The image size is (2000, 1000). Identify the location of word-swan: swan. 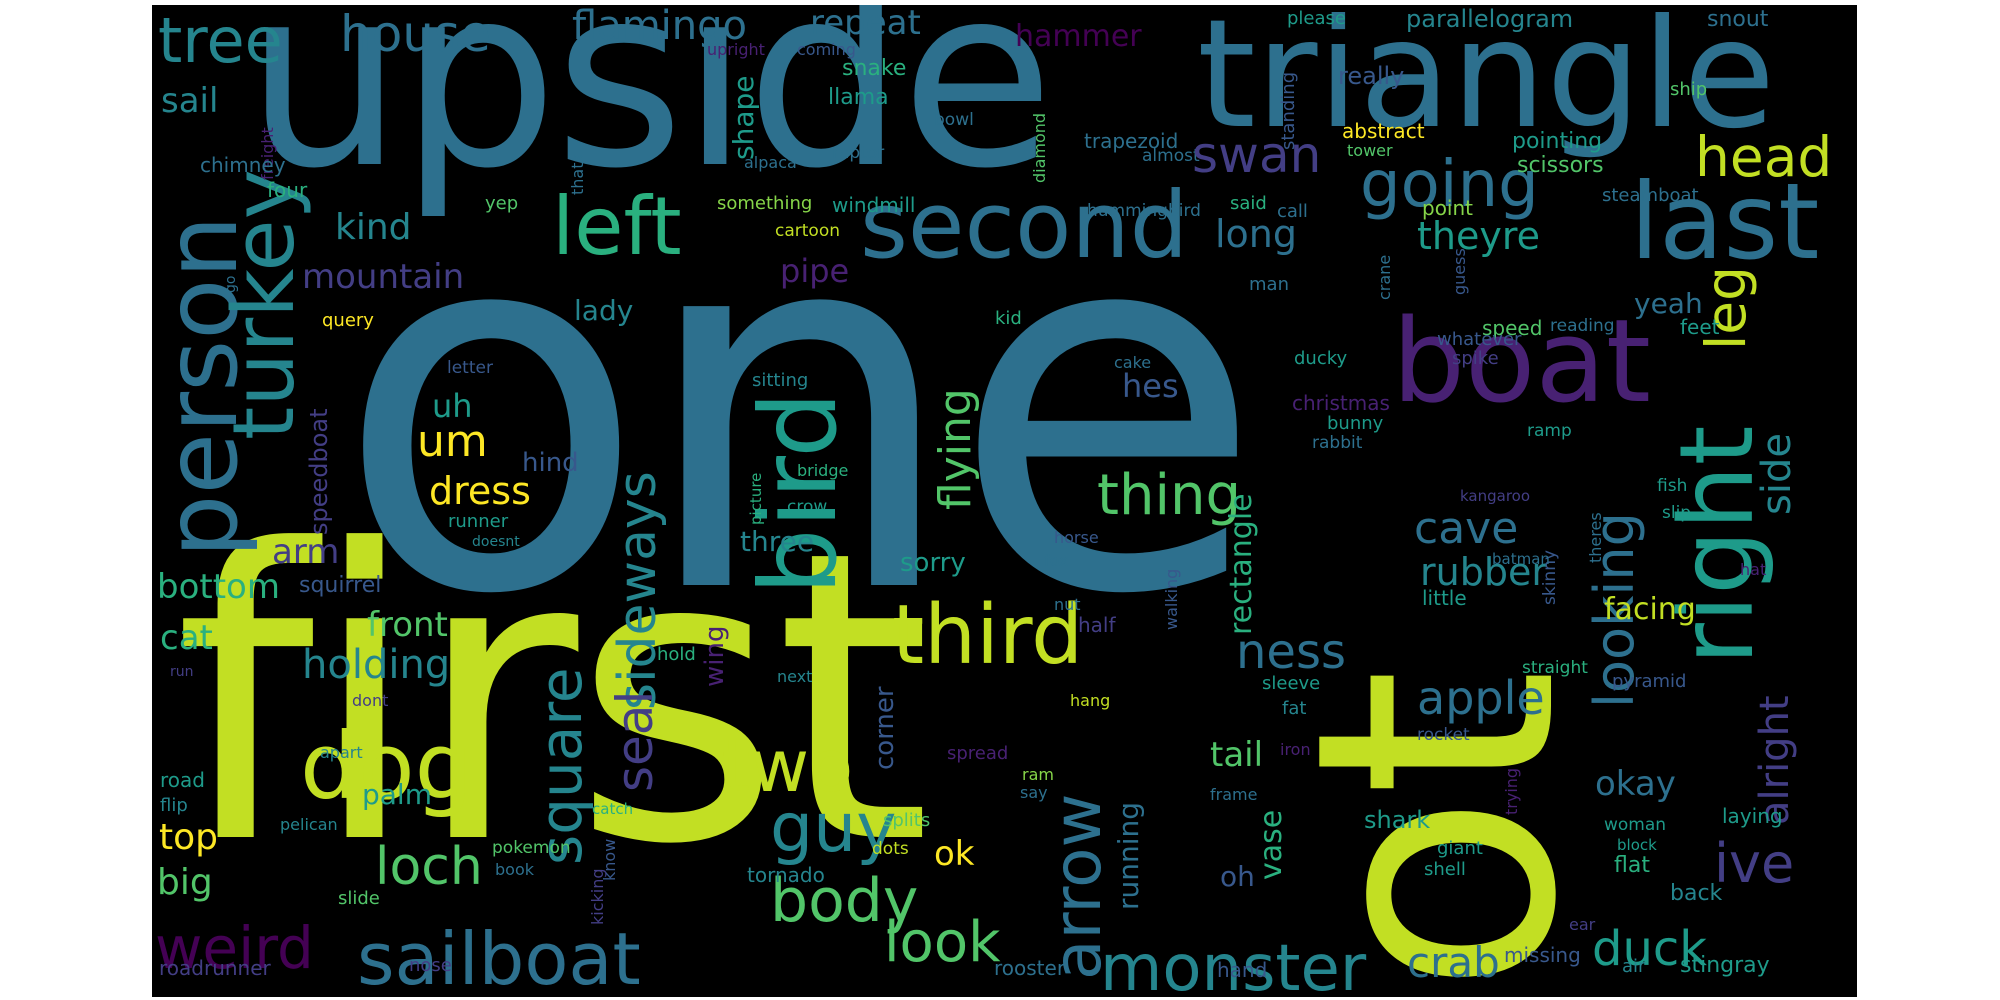
(1257, 155).